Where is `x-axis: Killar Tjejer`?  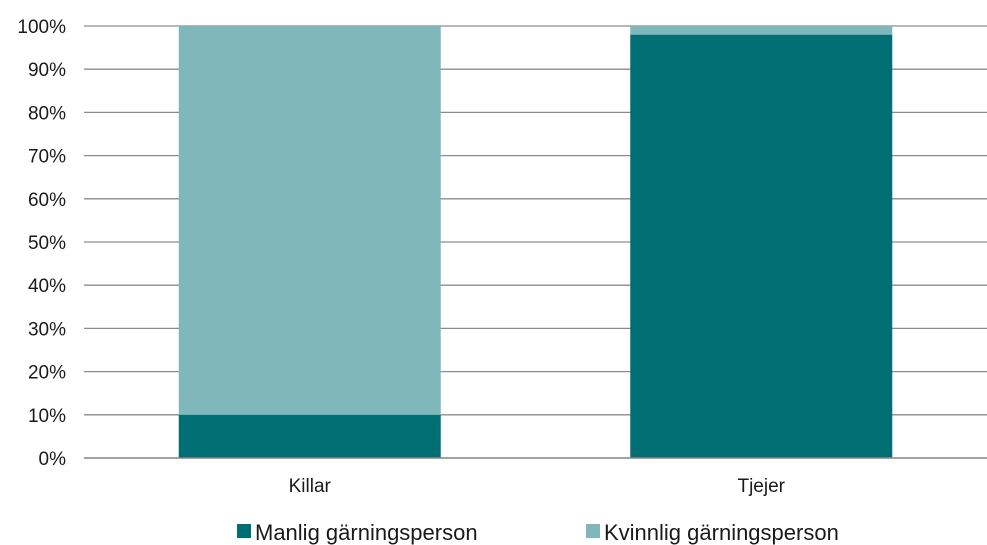 x-axis: Killar Tjejer is located at coordinates (535, 477).